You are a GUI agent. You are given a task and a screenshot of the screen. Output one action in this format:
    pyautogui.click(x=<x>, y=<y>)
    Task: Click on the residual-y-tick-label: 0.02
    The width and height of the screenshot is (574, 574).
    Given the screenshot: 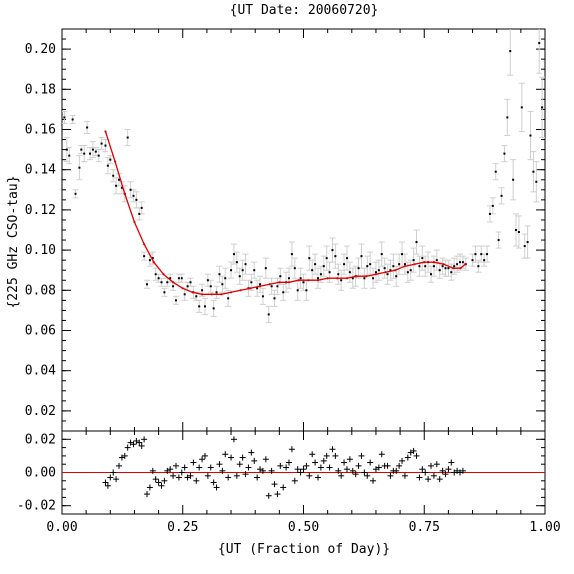 What is the action you would take?
    pyautogui.click(x=40, y=439)
    